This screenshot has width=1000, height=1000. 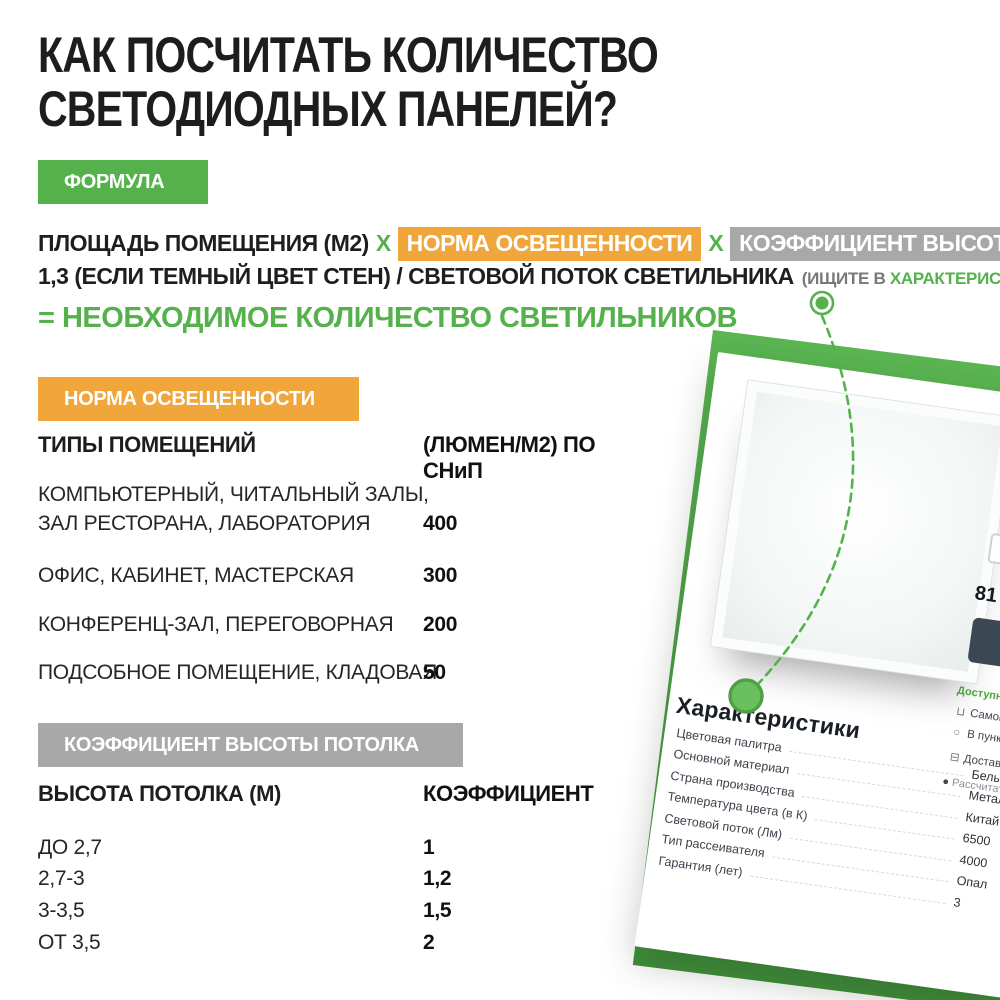 What do you see at coordinates (434, 672) in the screenshot?
I see `row-value: 50` at bounding box center [434, 672].